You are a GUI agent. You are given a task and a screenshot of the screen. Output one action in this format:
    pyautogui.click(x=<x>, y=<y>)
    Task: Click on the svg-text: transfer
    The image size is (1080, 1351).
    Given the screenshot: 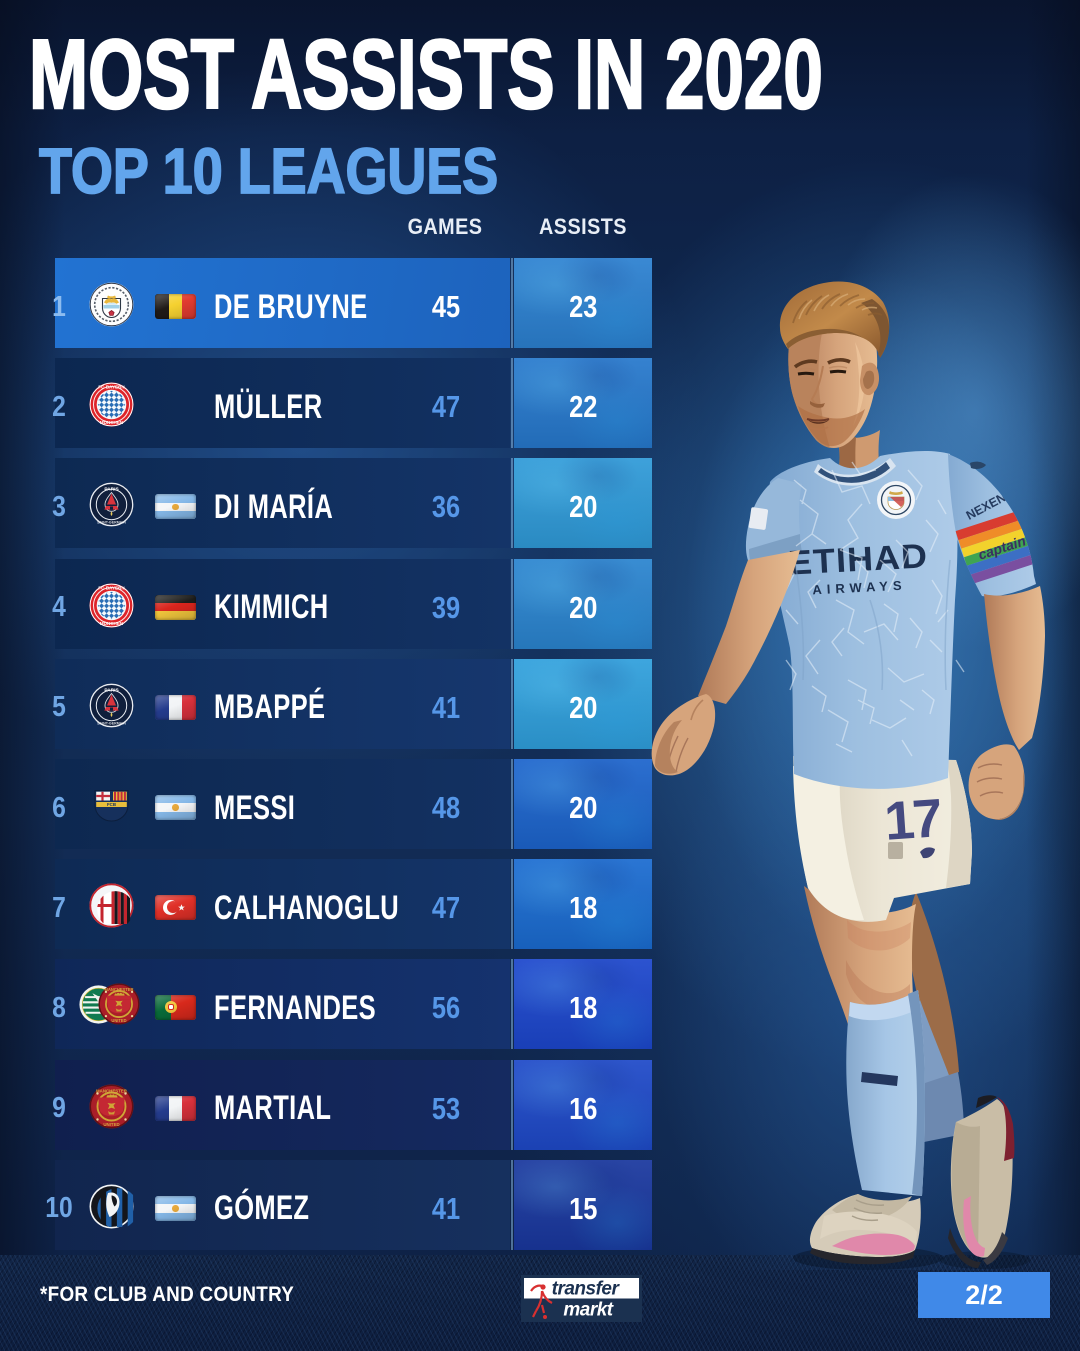 What is the action you would take?
    pyautogui.click(x=586, y=1289)
    